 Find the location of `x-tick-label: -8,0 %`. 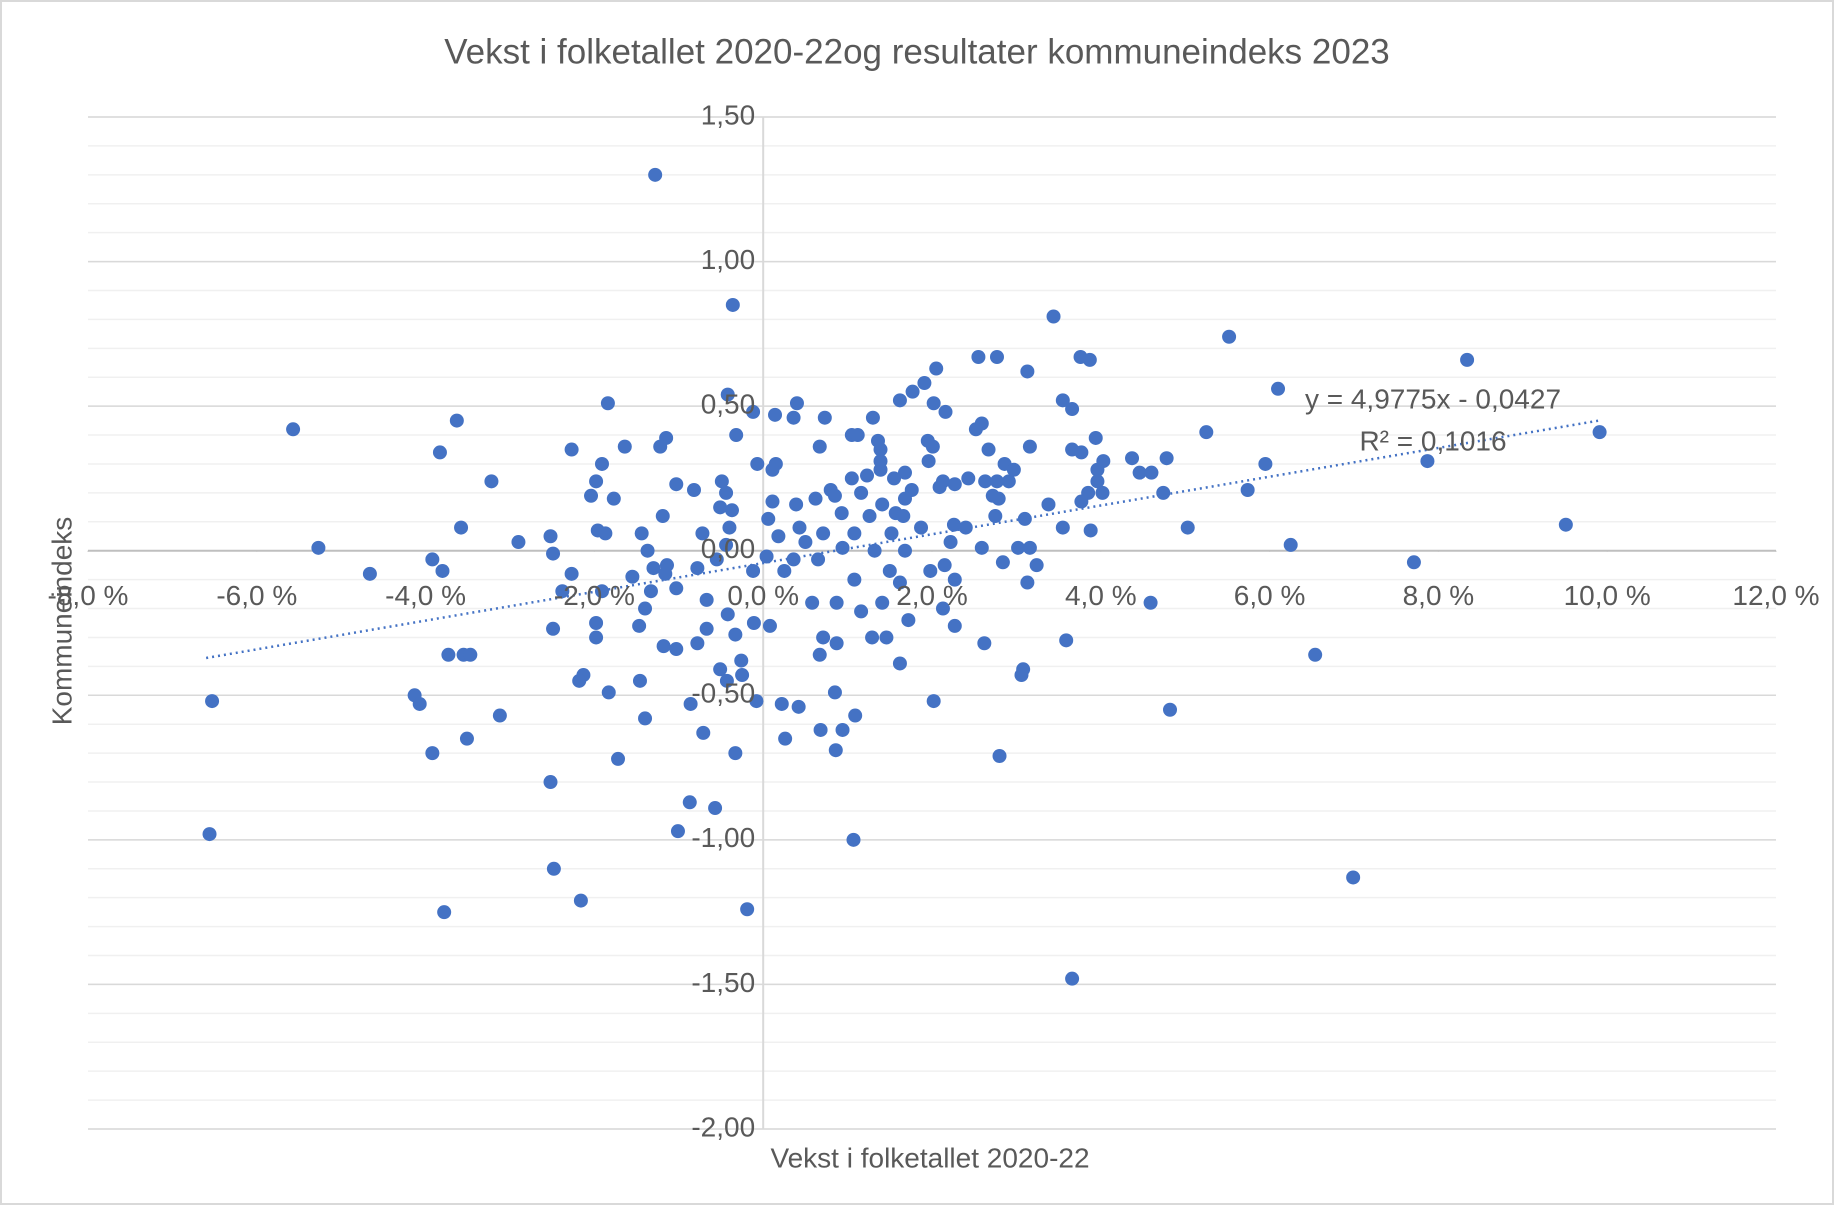

x-tick-label: -8,0 % is located at coordinates (88, 595).